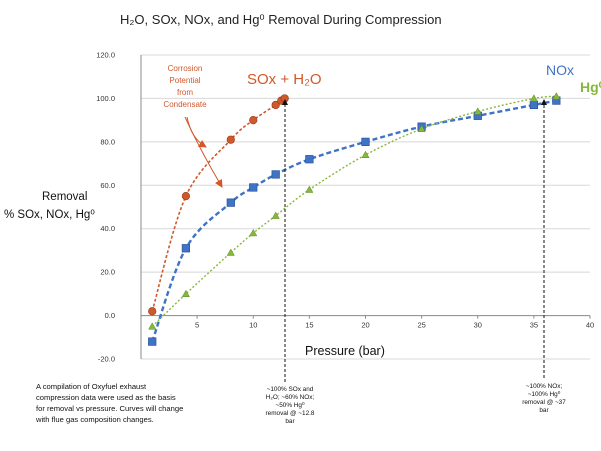 The width and height of the screenshot is (601, 451). What do you see at coordinates (203, 152) in the screenshot?
I see `corrosion-arrow-lower` at bounding box center [203, 152].